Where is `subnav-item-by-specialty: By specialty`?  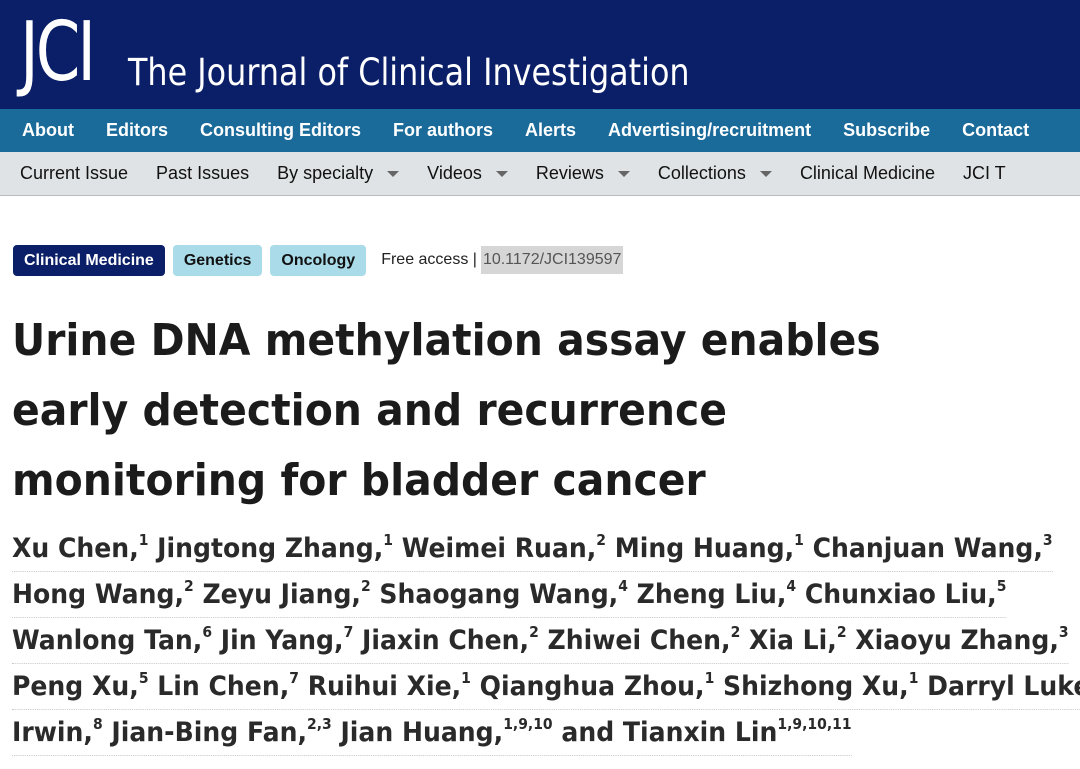
subnav-item-by-specialty: By specialty is located at coordinates (338, 173).